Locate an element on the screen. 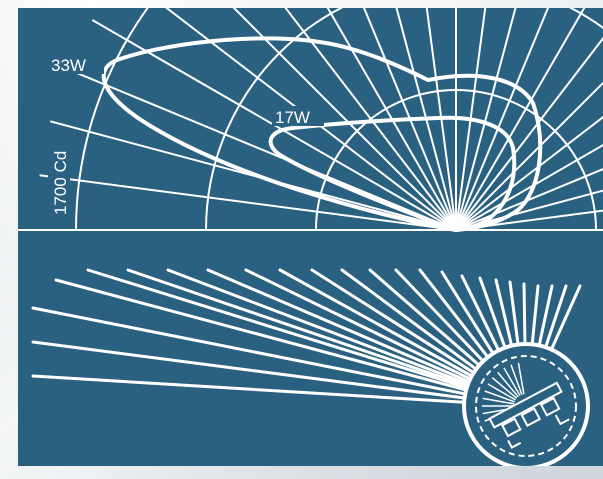 This screenshot has height=479, width=603. label-33w-bg is located at coordinates (76, 64).